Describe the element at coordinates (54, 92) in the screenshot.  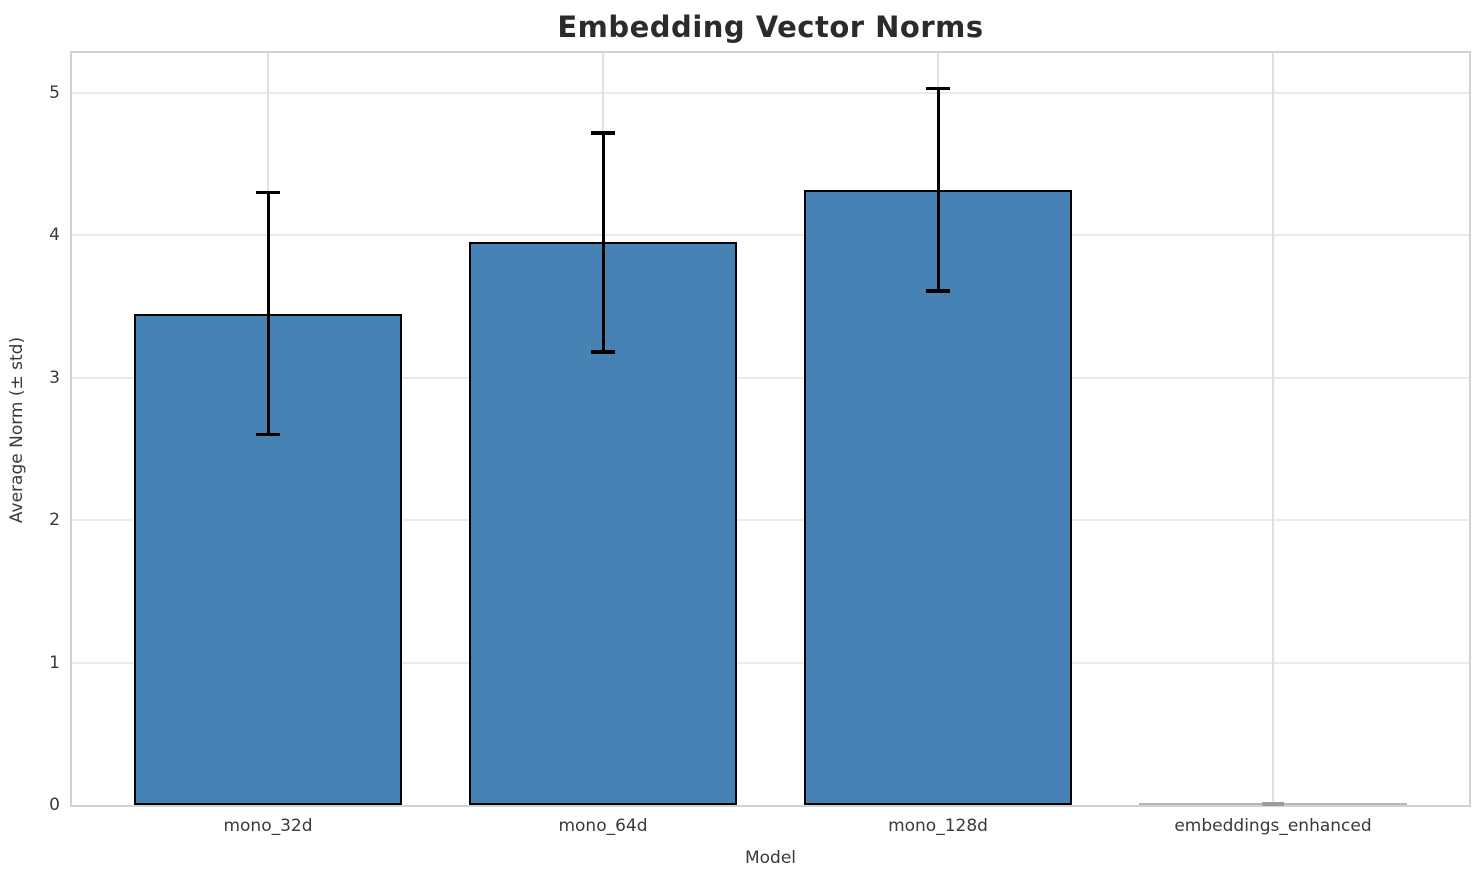
I see `y-tick-label: 5` at that location.